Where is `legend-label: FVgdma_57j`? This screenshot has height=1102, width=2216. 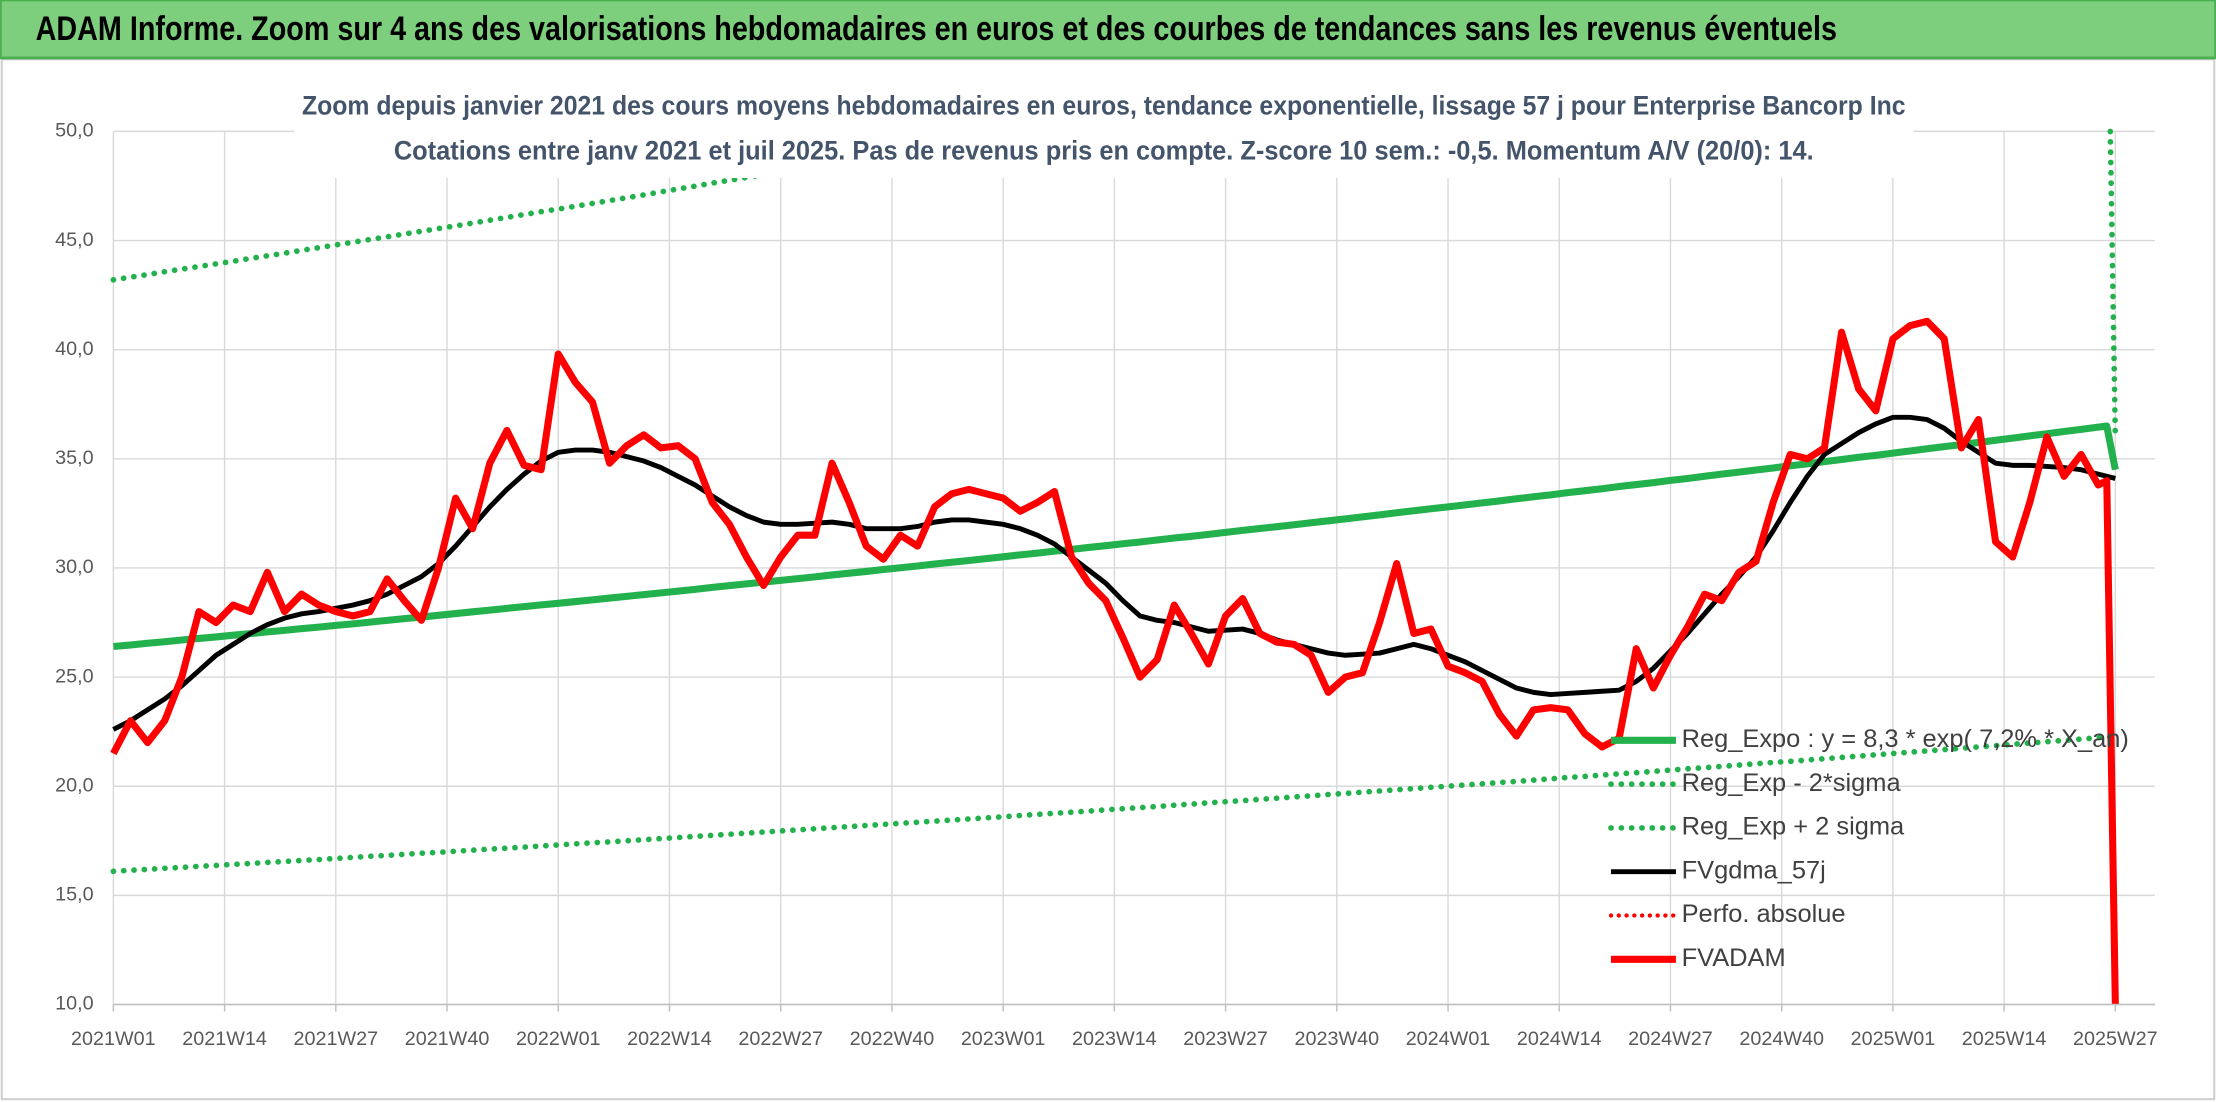 legend-label: FVgdma_57j is located at coordinates (1754, 870).